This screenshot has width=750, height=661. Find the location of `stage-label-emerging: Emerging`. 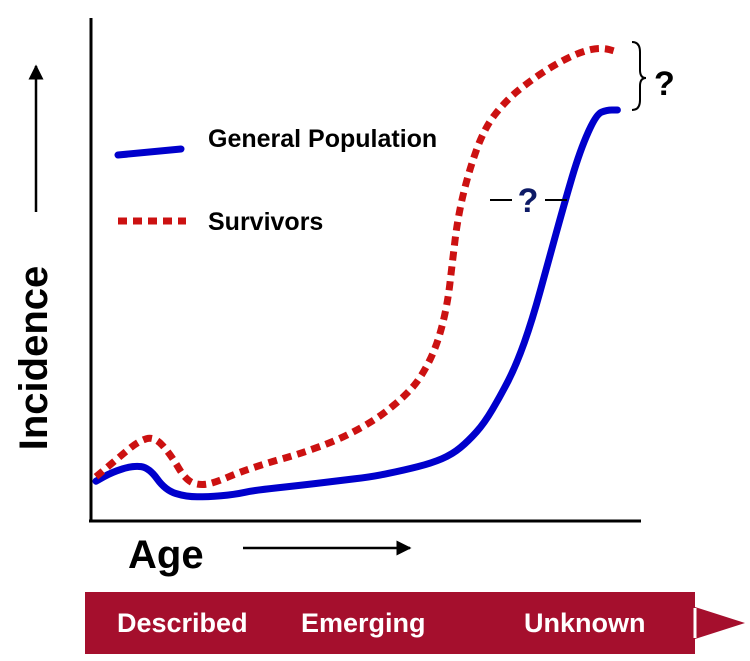

stage-label-emerging: Emerging is located at coordinates (363, 623).